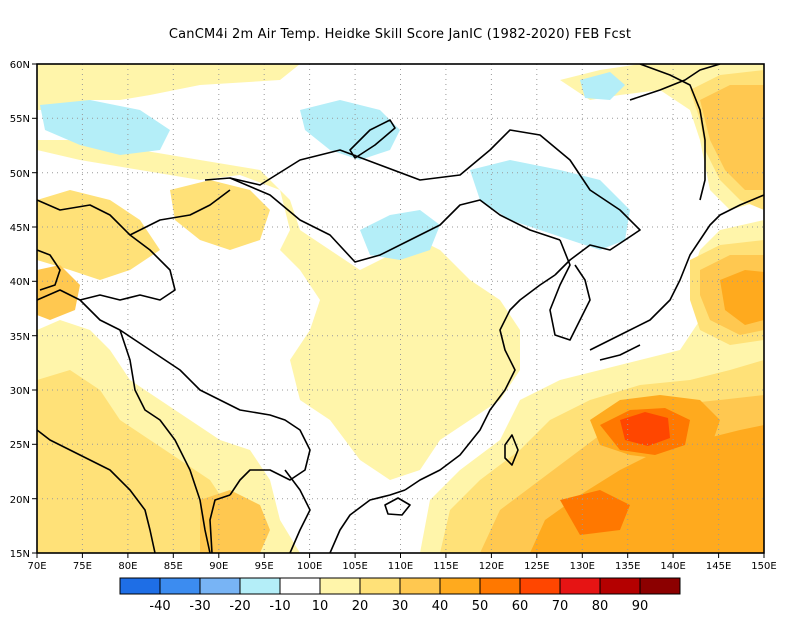  Describe the element at coordinates (520, 606) in the screenshot. I see `colorbar-label: 60` at that location.